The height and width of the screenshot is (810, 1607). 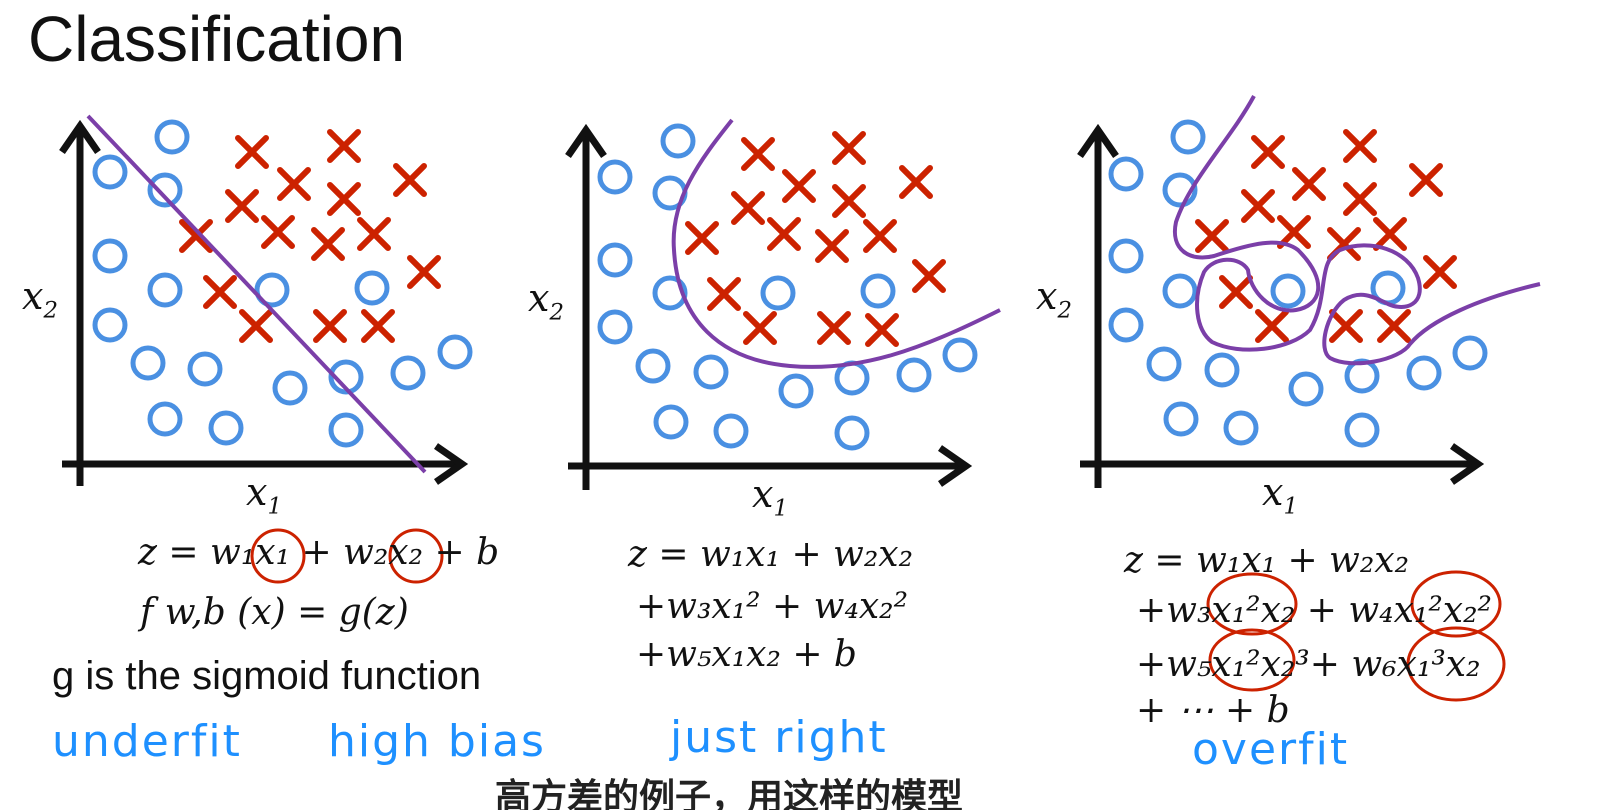 I want to click on highlight-x1, so click(x=278, y=556).